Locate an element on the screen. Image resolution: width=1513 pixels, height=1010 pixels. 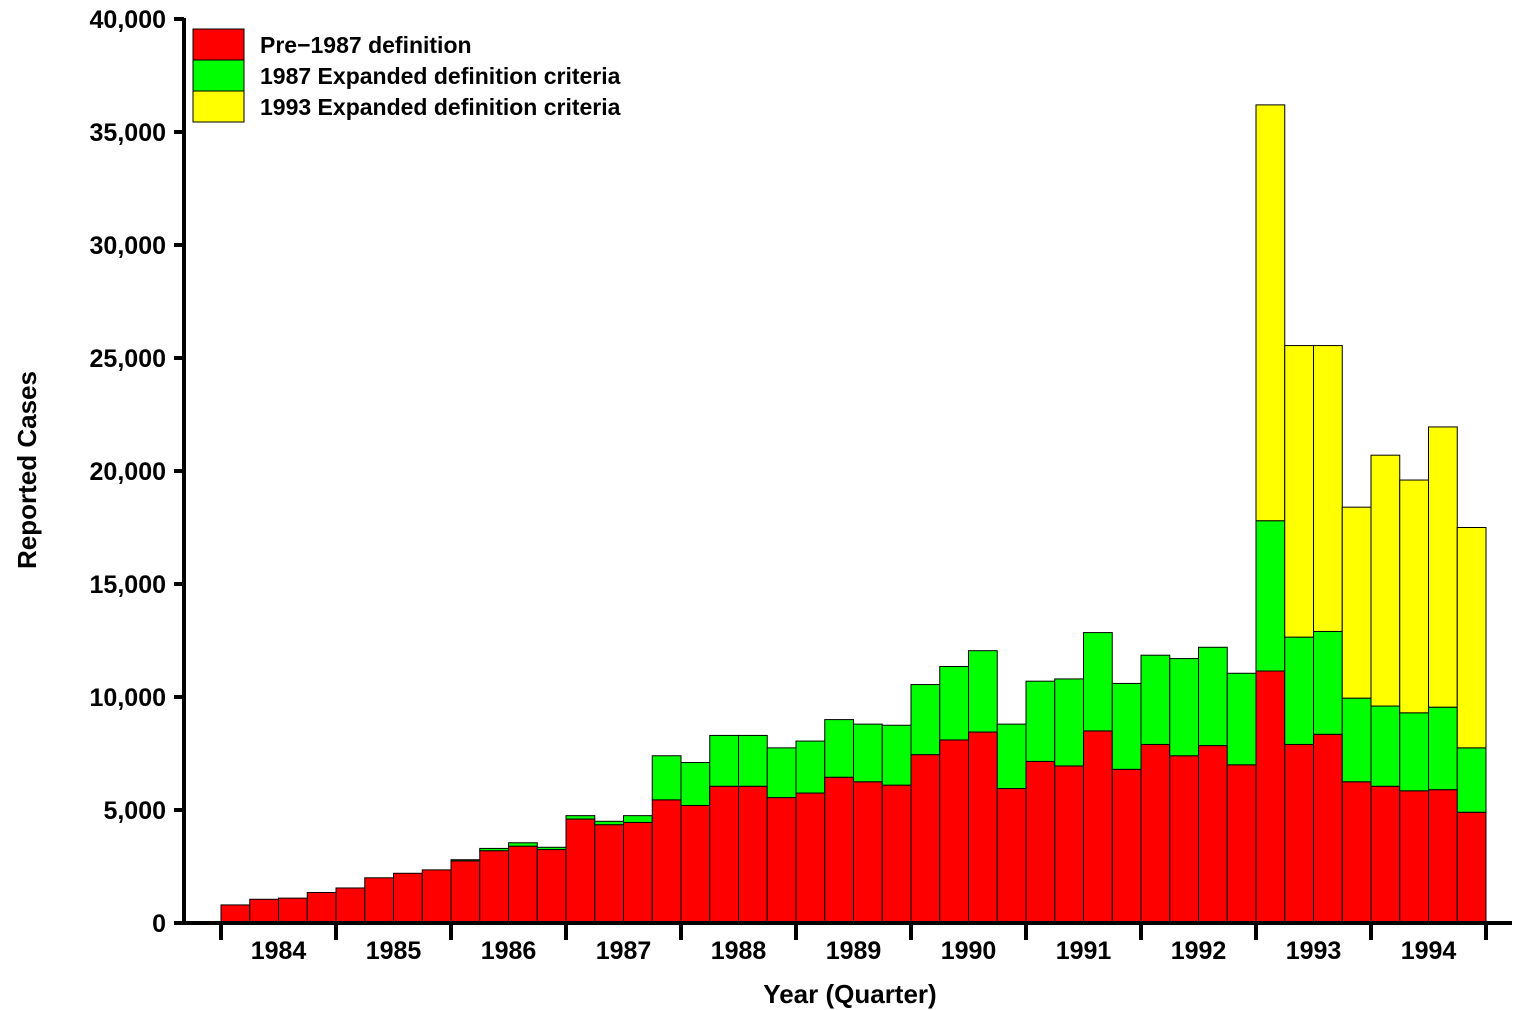
bar-segment-2-1990-q3 is located at coordinates (983, 691).